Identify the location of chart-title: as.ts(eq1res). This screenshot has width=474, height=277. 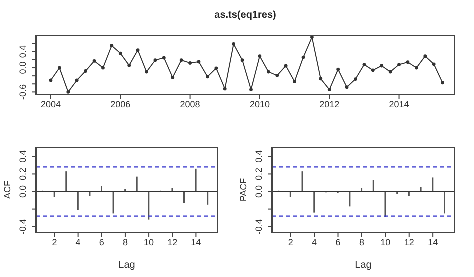
(246, 15).